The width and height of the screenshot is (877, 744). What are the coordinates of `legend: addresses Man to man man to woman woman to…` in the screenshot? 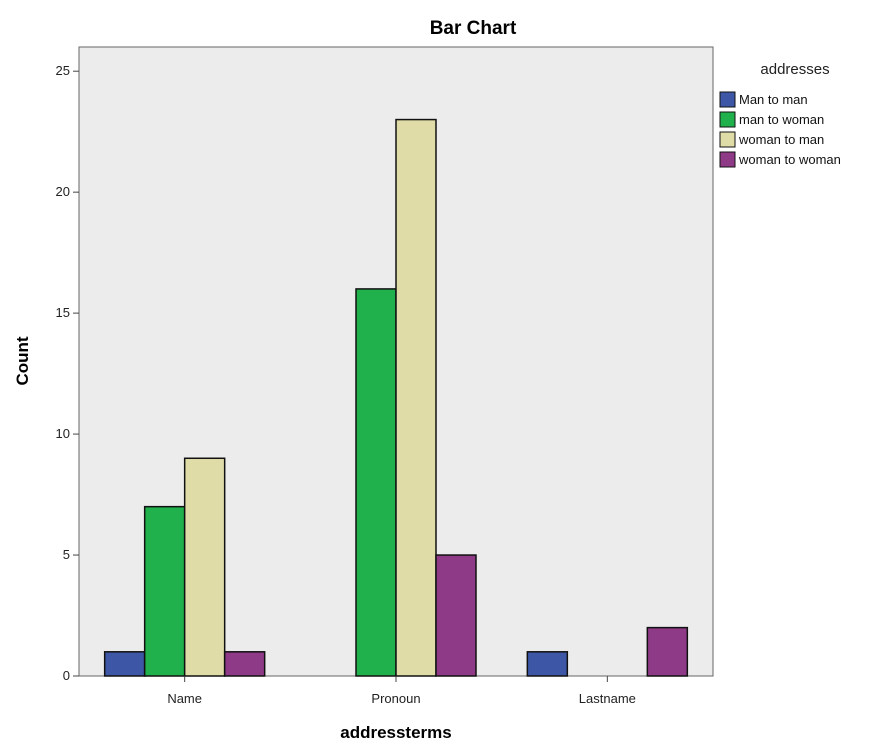 It's located at (780, 114).